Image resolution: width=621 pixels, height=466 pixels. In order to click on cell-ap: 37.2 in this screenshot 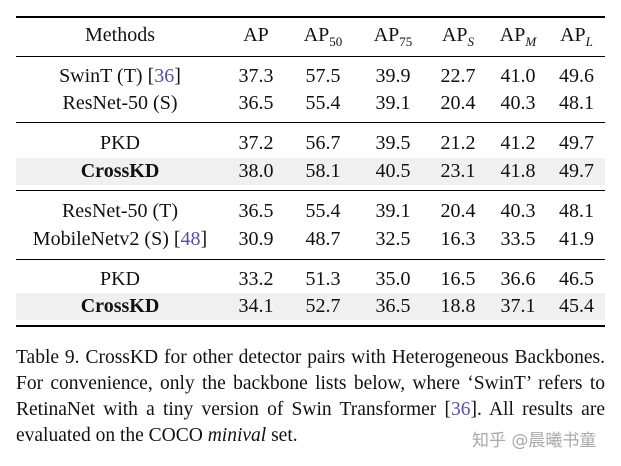, I will do `click(256, 143)`.